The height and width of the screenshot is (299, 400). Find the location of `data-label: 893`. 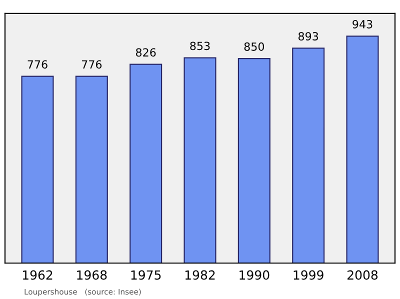

data-label: 893 is located at coordinates (308, 36).